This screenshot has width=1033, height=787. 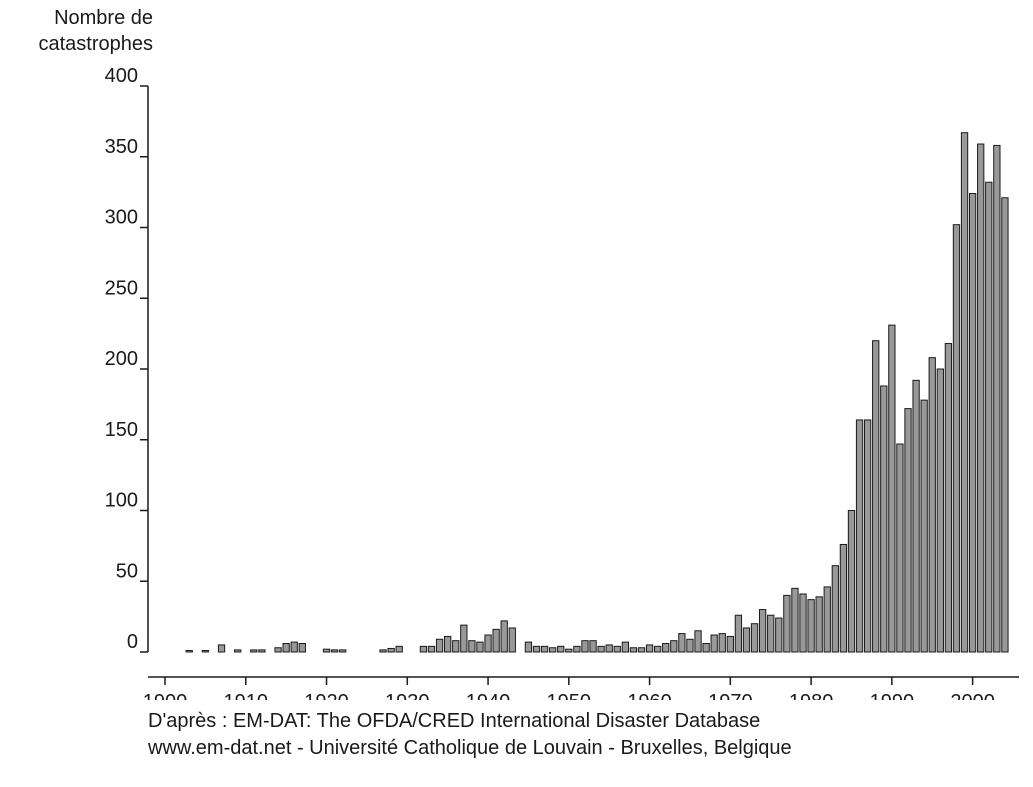 What do you see at coordinates (682, 643) in the screenshot?
I see `bar-1964` at bounding box center [682, 643].